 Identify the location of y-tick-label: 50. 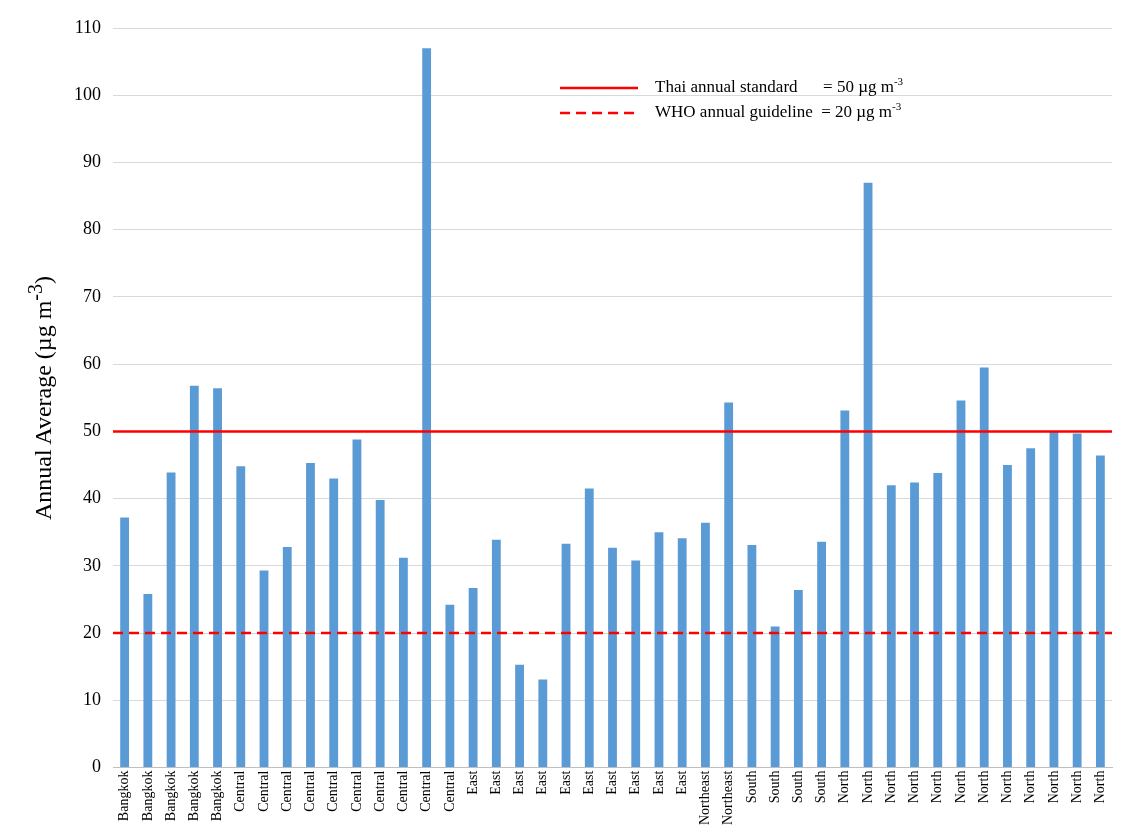
(92, 430).